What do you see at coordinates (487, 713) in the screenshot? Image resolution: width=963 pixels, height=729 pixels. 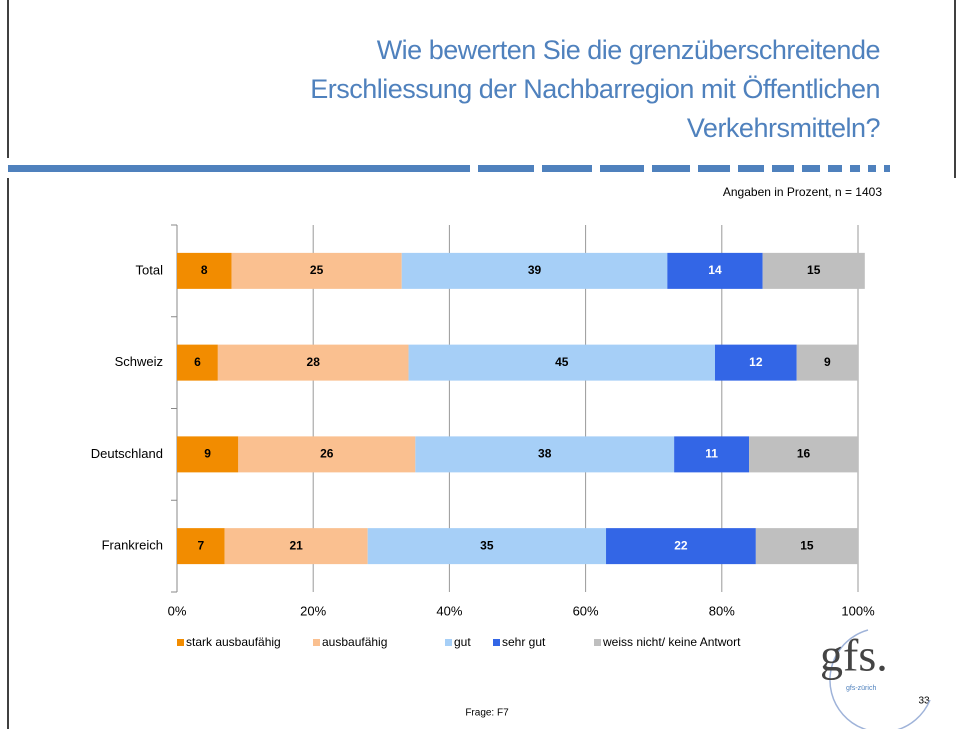 I see `question: Frage: F7` at bounding box center [487, 713].